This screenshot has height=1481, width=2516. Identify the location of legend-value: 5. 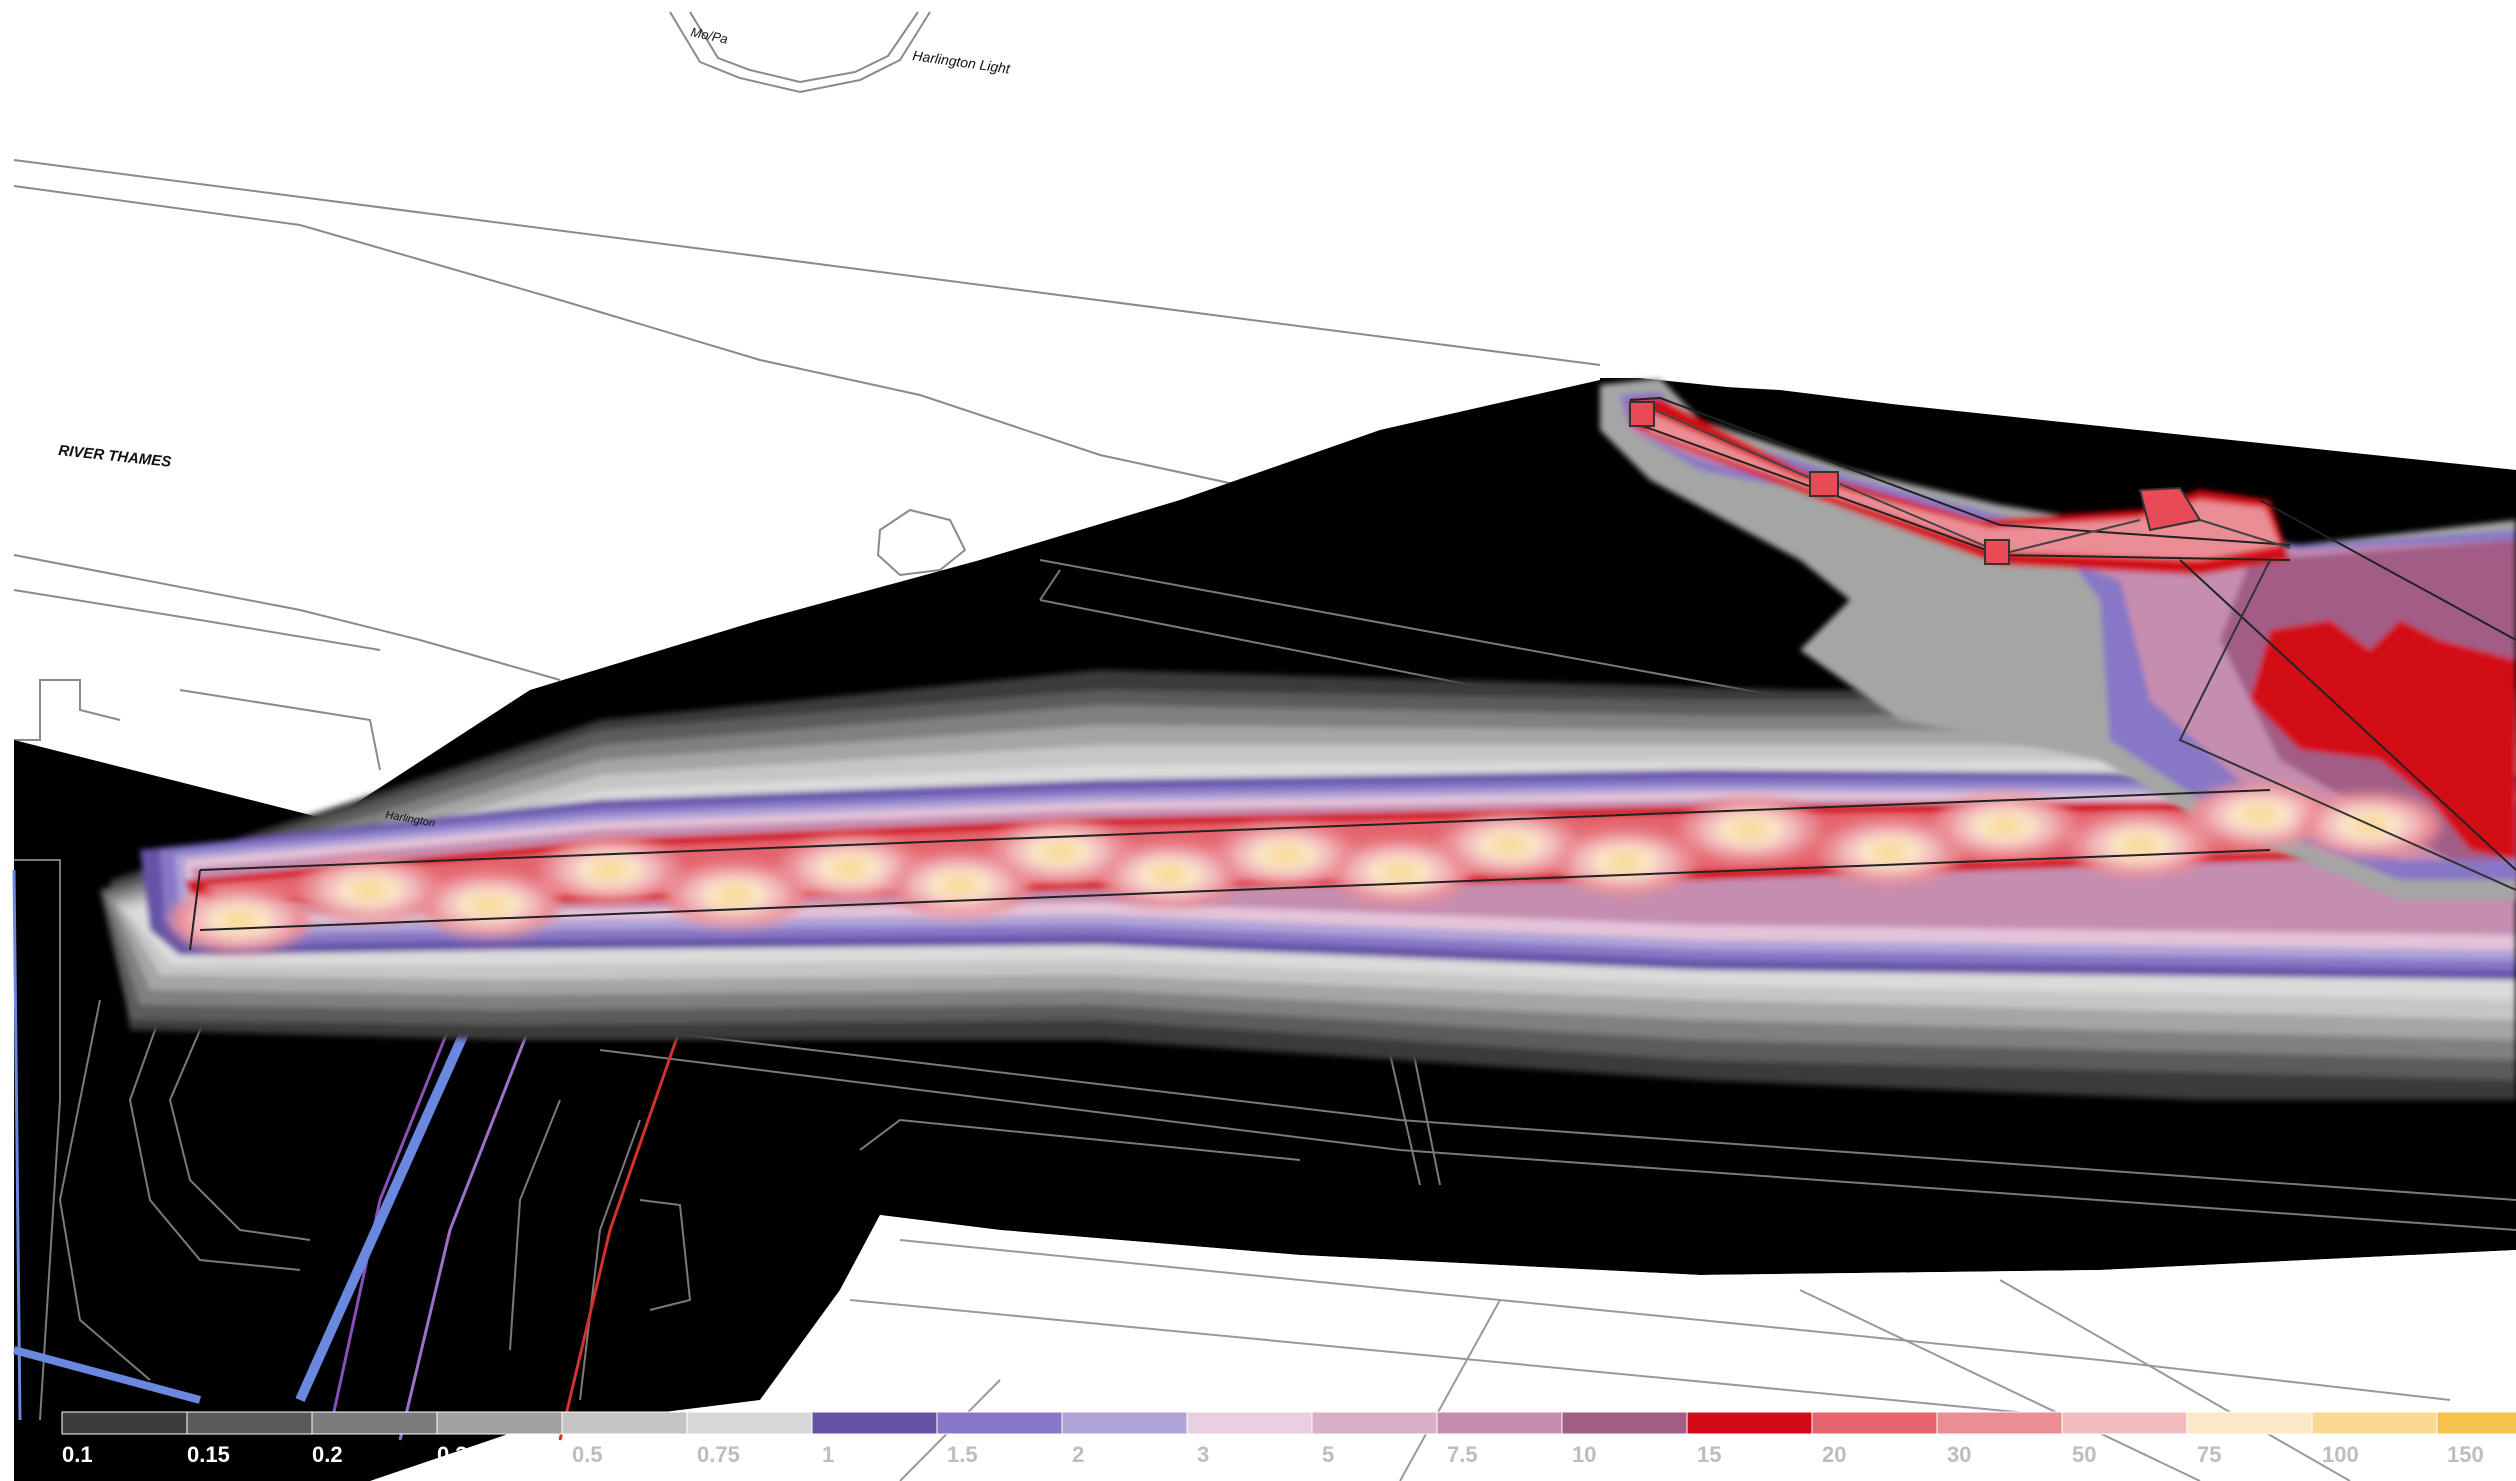
(1328, 1454).